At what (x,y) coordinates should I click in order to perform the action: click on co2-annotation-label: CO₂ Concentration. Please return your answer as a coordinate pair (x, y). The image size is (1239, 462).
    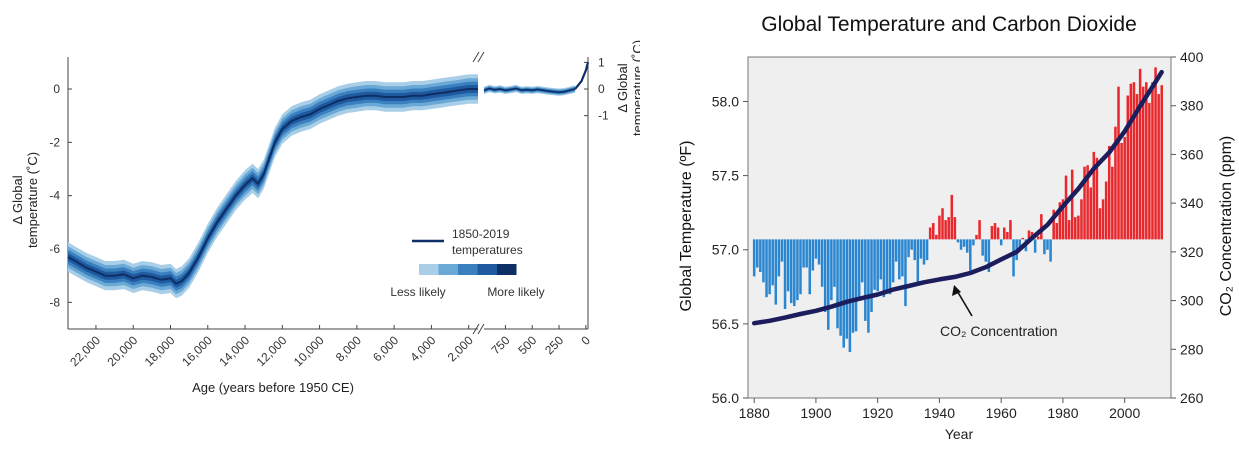
    Looking at the image, I should click on (999, 331).